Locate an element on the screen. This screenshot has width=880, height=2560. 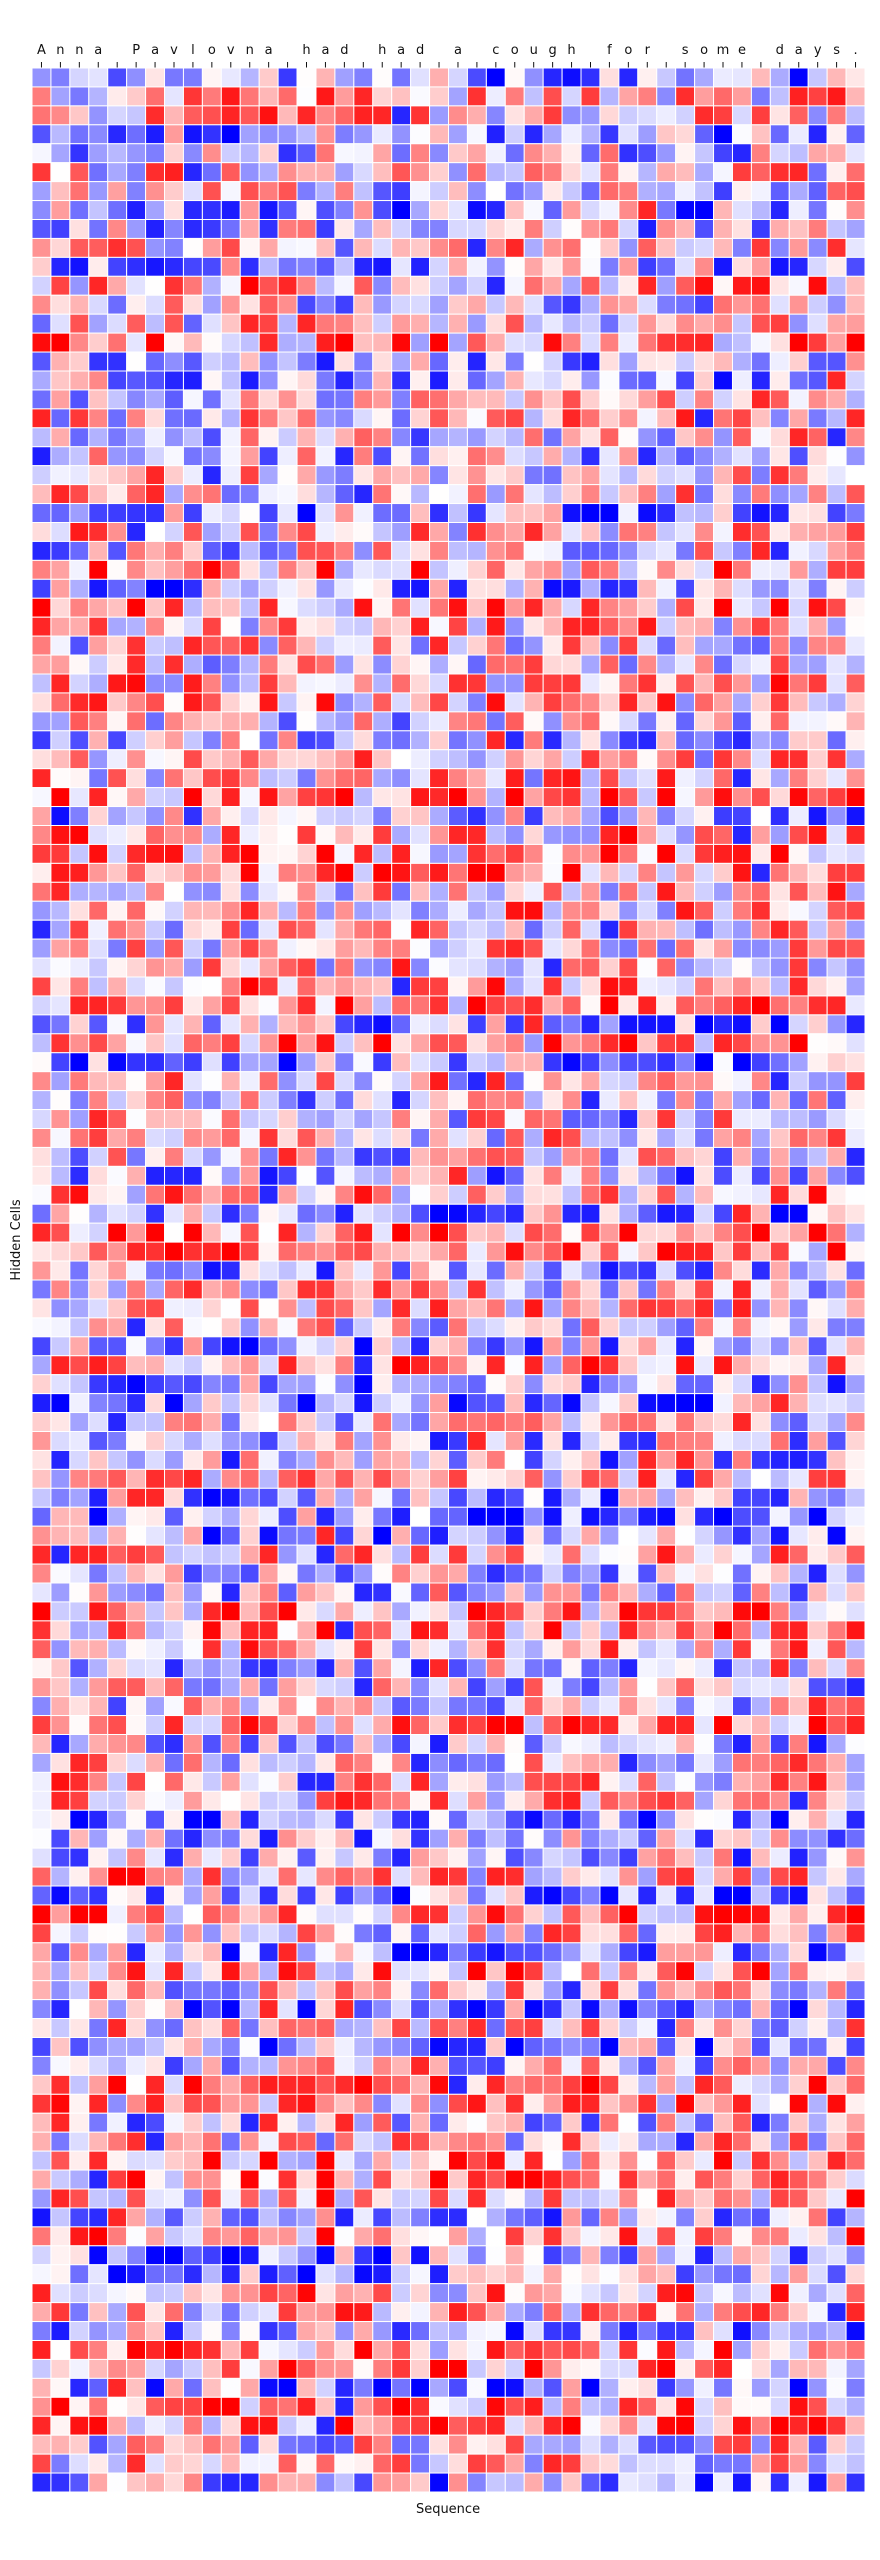
x-tick-label: a is located at coordinates (401, 50).